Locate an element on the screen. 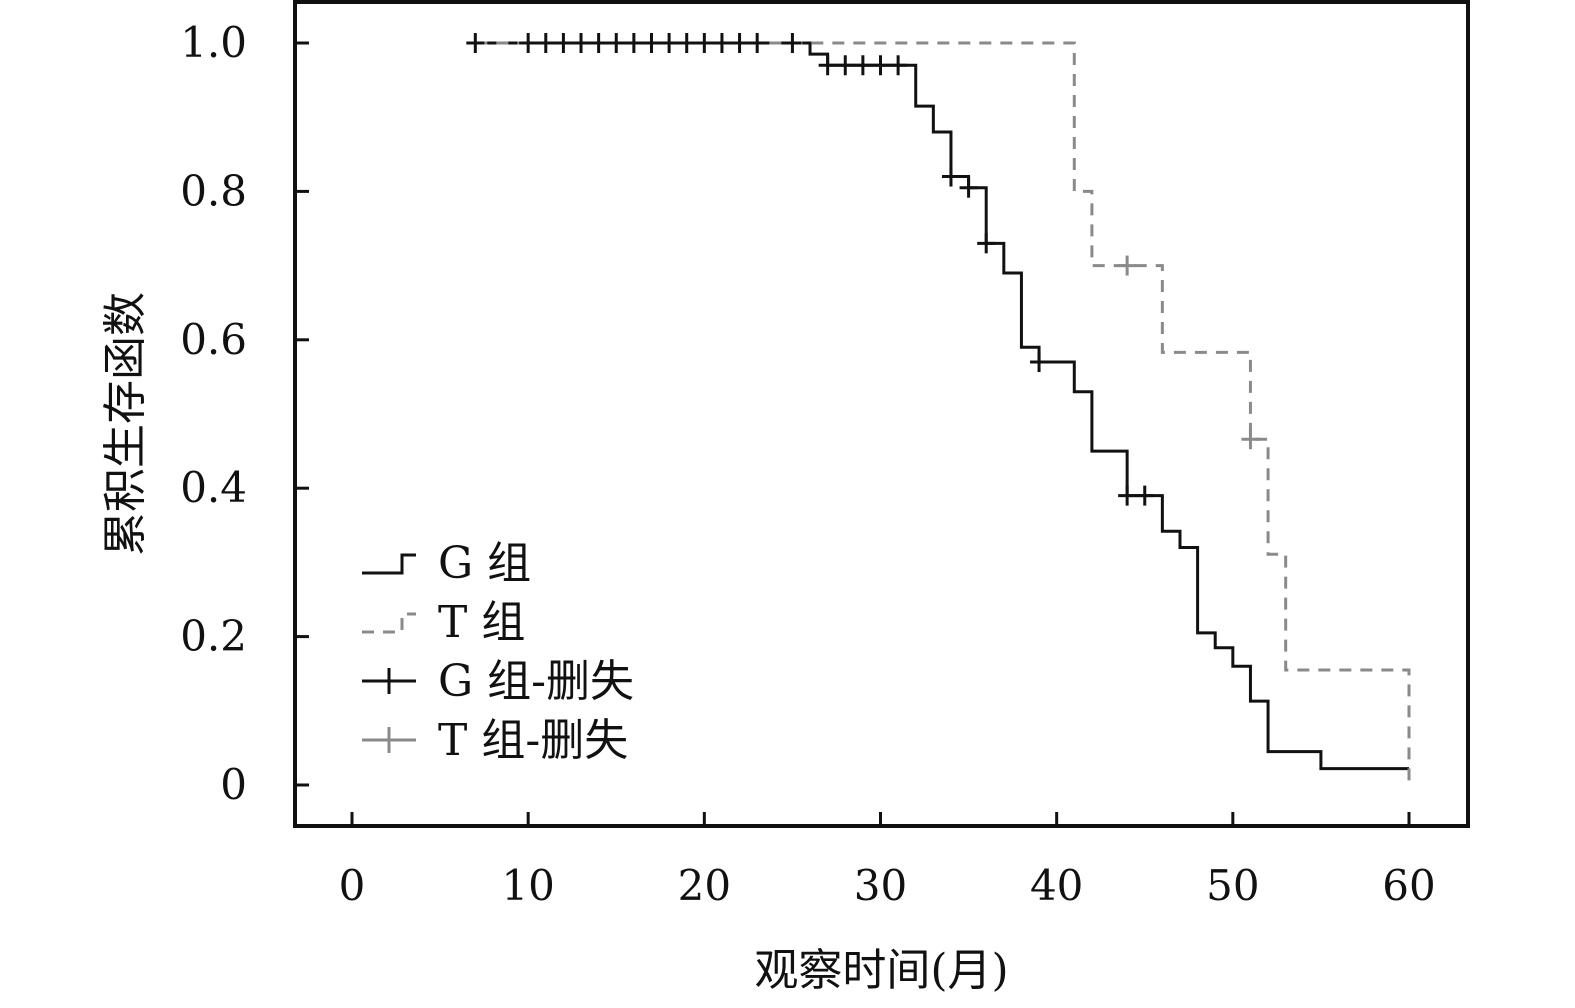 The width and height of the screenshot is (1575, 1008). x-tick-label: 0 is located at coordinates (352, 885).